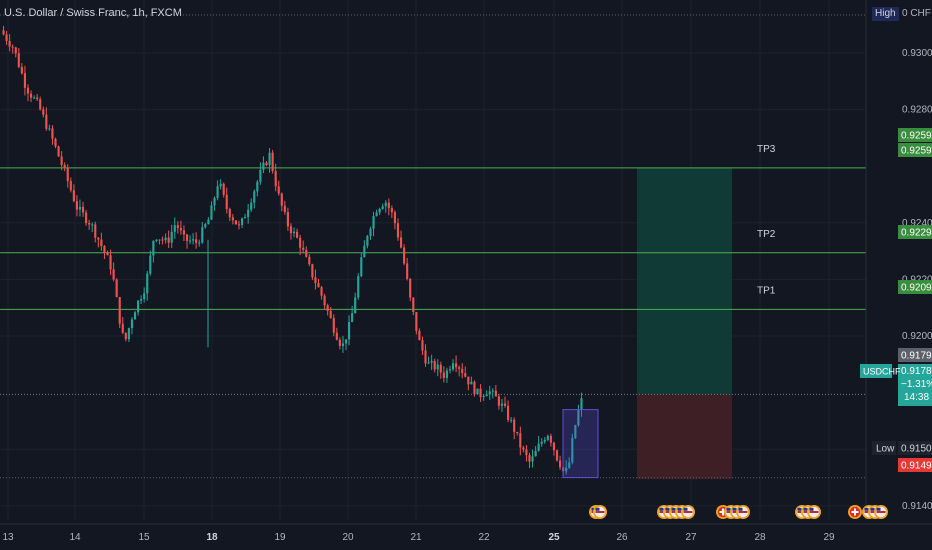  What do you see at coordinates (554, 537) in the screenshot?
I see `date-tick-label: 25` at bounding box center [554, 537].